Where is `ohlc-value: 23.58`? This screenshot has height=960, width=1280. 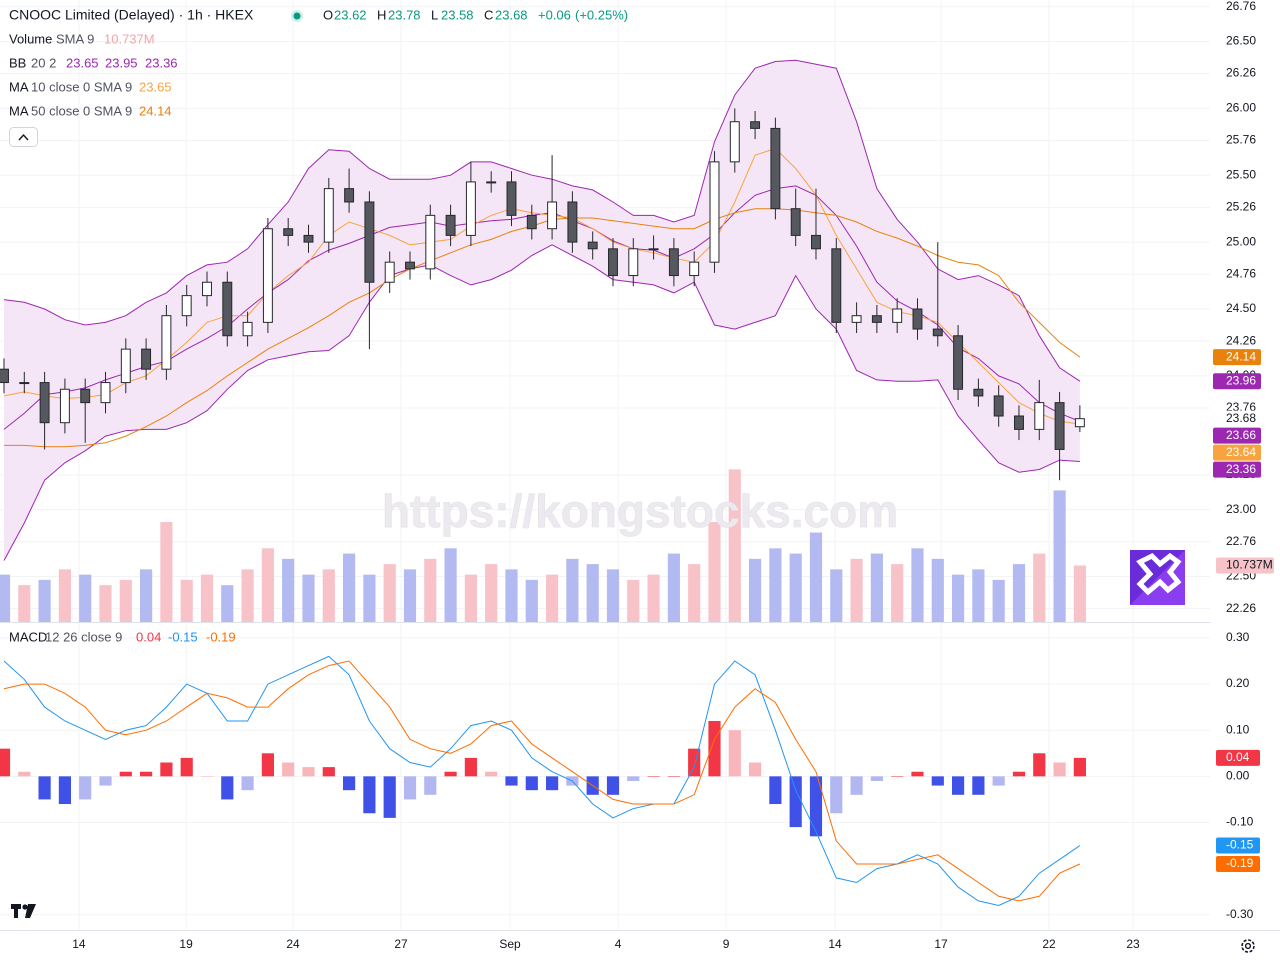
ohlc-value: 23.58 is located at coordinates (457, 14).